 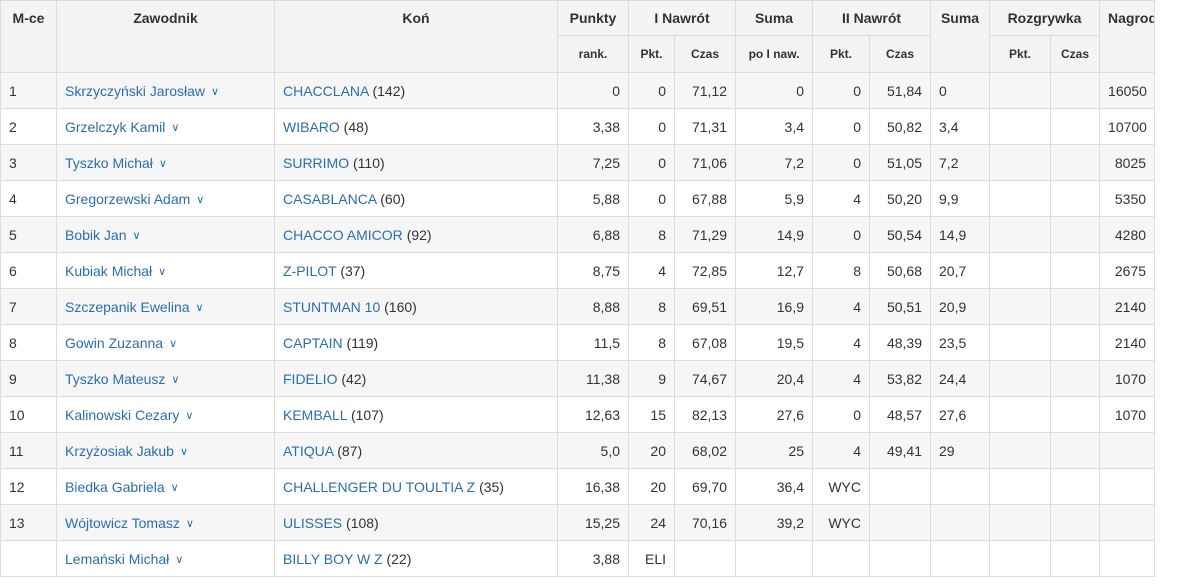 I want to click on rider-link: Gowin Zuzanna ∨, so click(x=121, y=343).